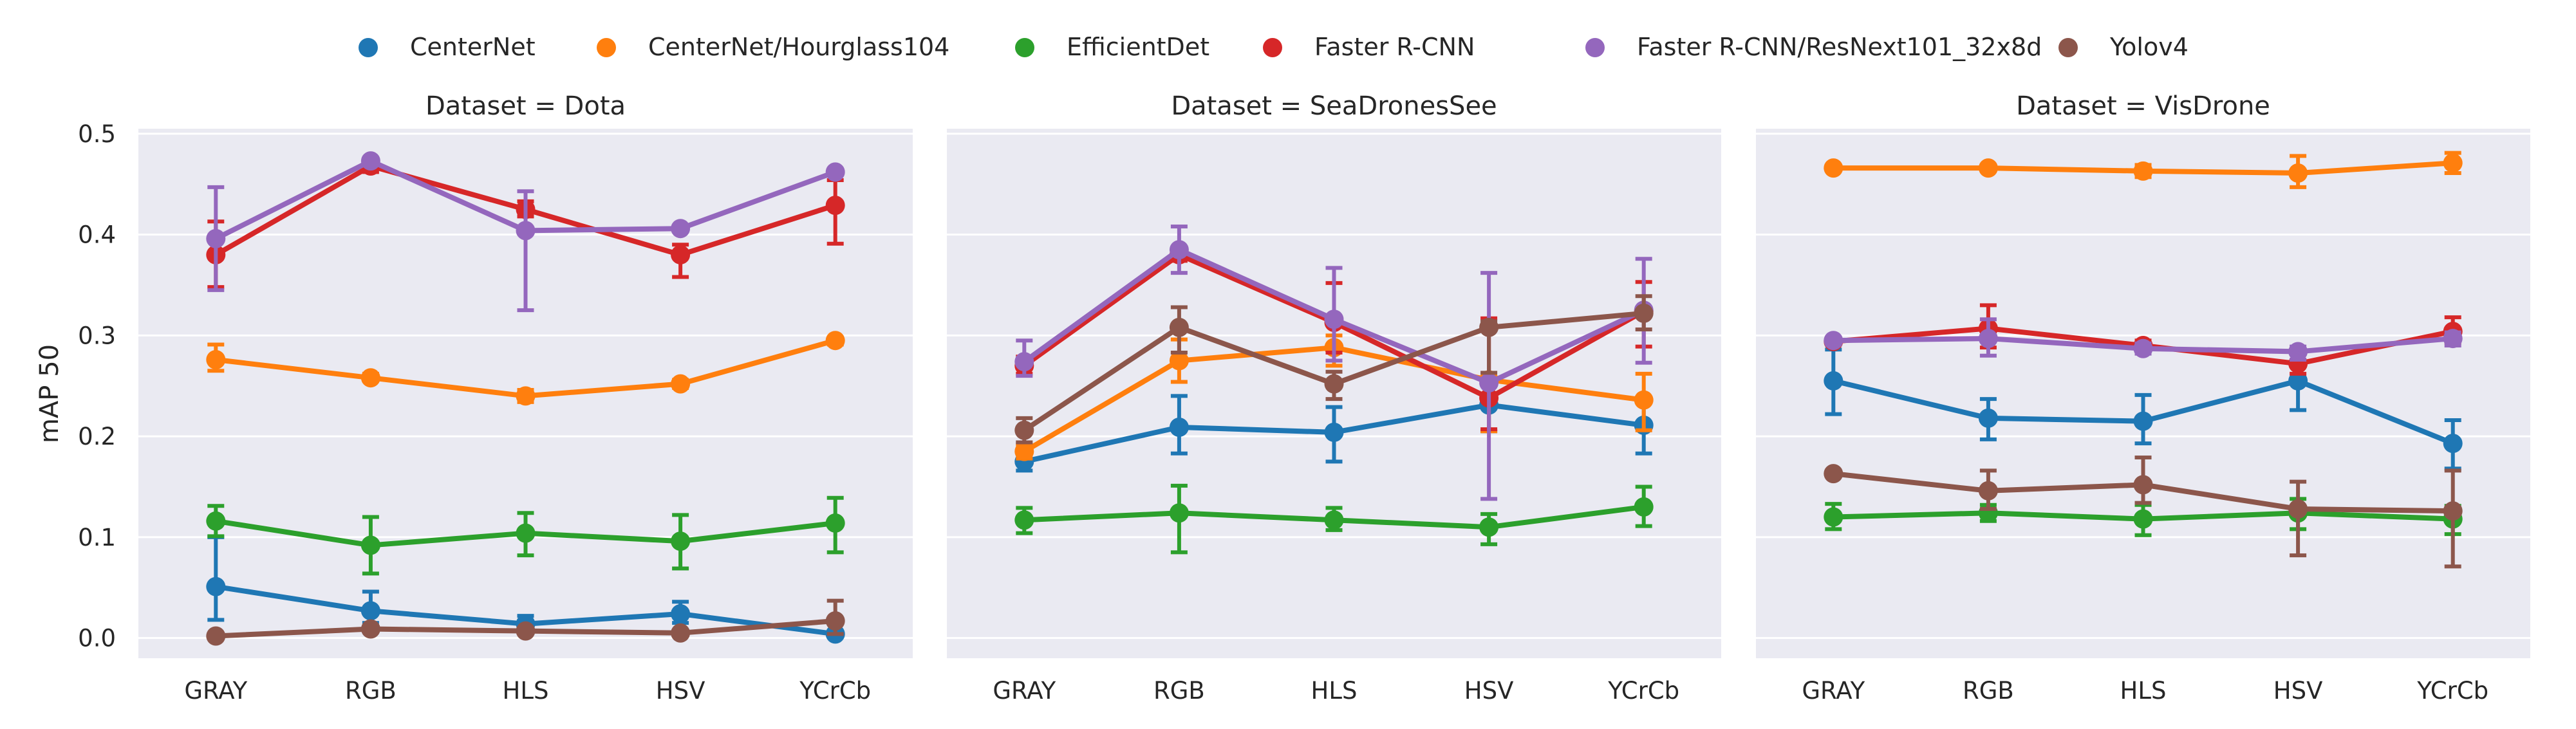  What do you see at coordinates (1369, 47) in the screenshot?
I see `legend-item-faster-r-cnn: Faster R-CNN` at bounding box center [1369, 47].